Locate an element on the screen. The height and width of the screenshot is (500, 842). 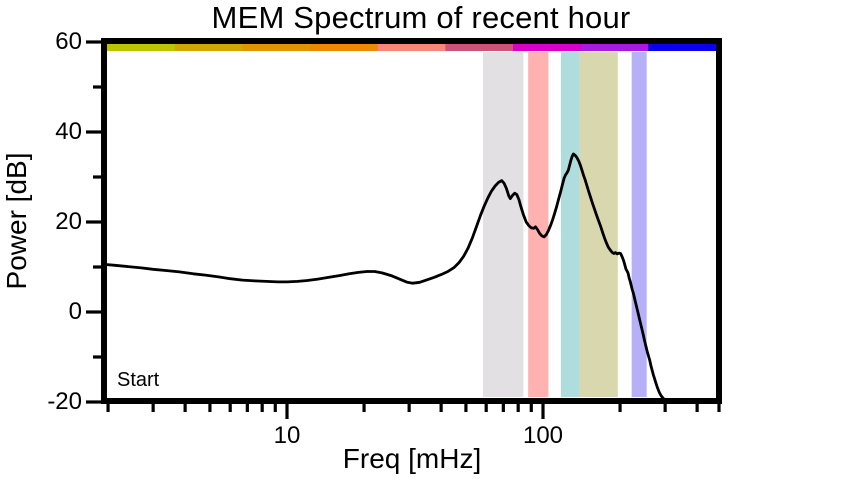
chart-title: MEM Spectrum of recent hour is located at coordinates (421, 17).